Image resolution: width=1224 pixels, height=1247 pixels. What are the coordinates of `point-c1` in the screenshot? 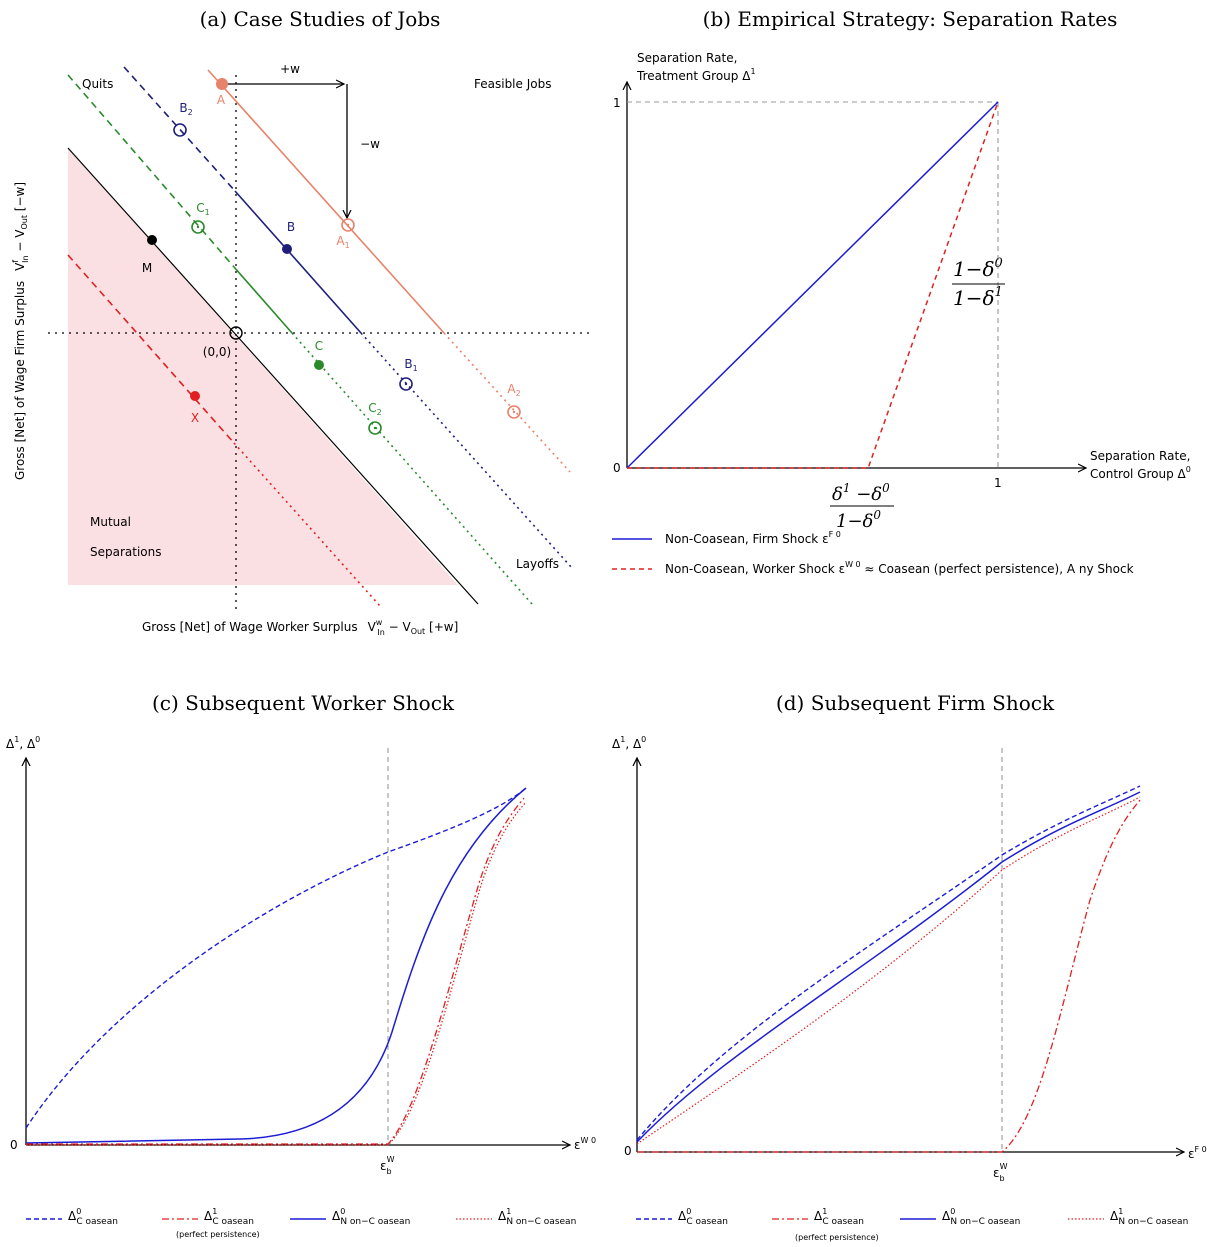 It's located at (198, 227).